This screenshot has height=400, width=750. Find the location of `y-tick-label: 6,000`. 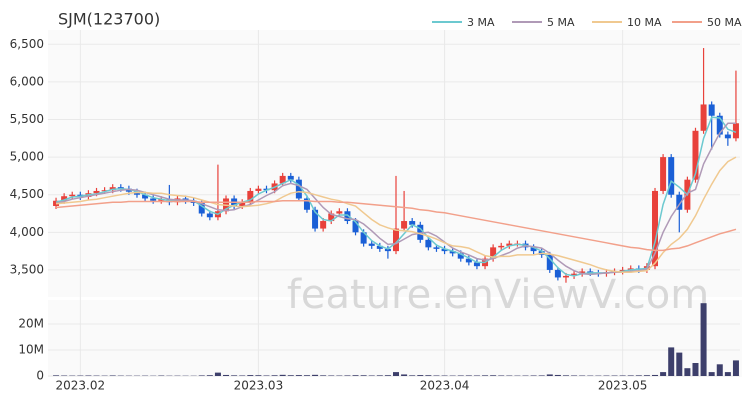

y-tick-label: 6,000 is located at coordinates (27, 81).